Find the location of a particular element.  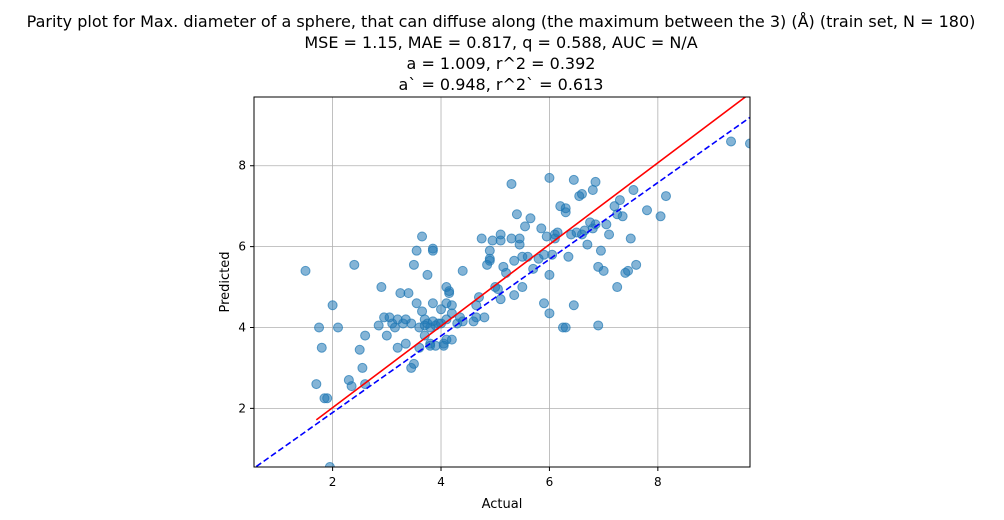

y-axis-label: Predicted is located at coordinates (225, 281).